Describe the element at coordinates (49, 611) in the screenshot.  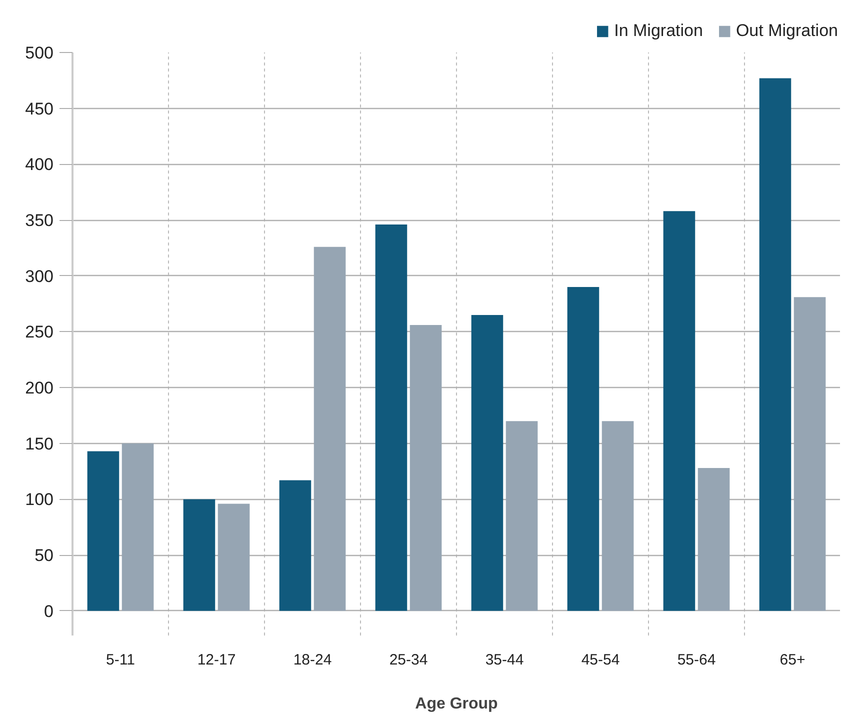
I see `y-tick-label: 0` at that location.